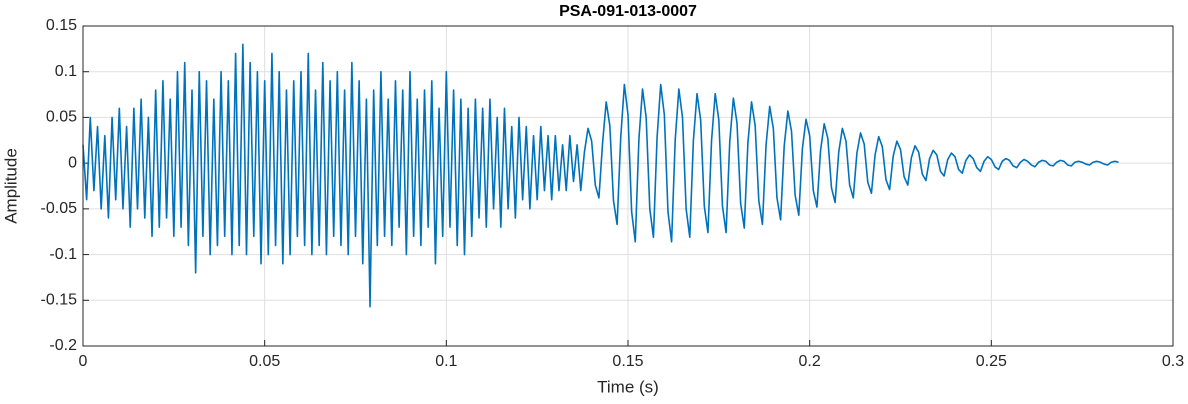 The image size is (1188, 404). What do you see at coordinates (59, 208) in the screenshot?
I see `y-tick-label: -0.05` at bounding box center [59, 208].